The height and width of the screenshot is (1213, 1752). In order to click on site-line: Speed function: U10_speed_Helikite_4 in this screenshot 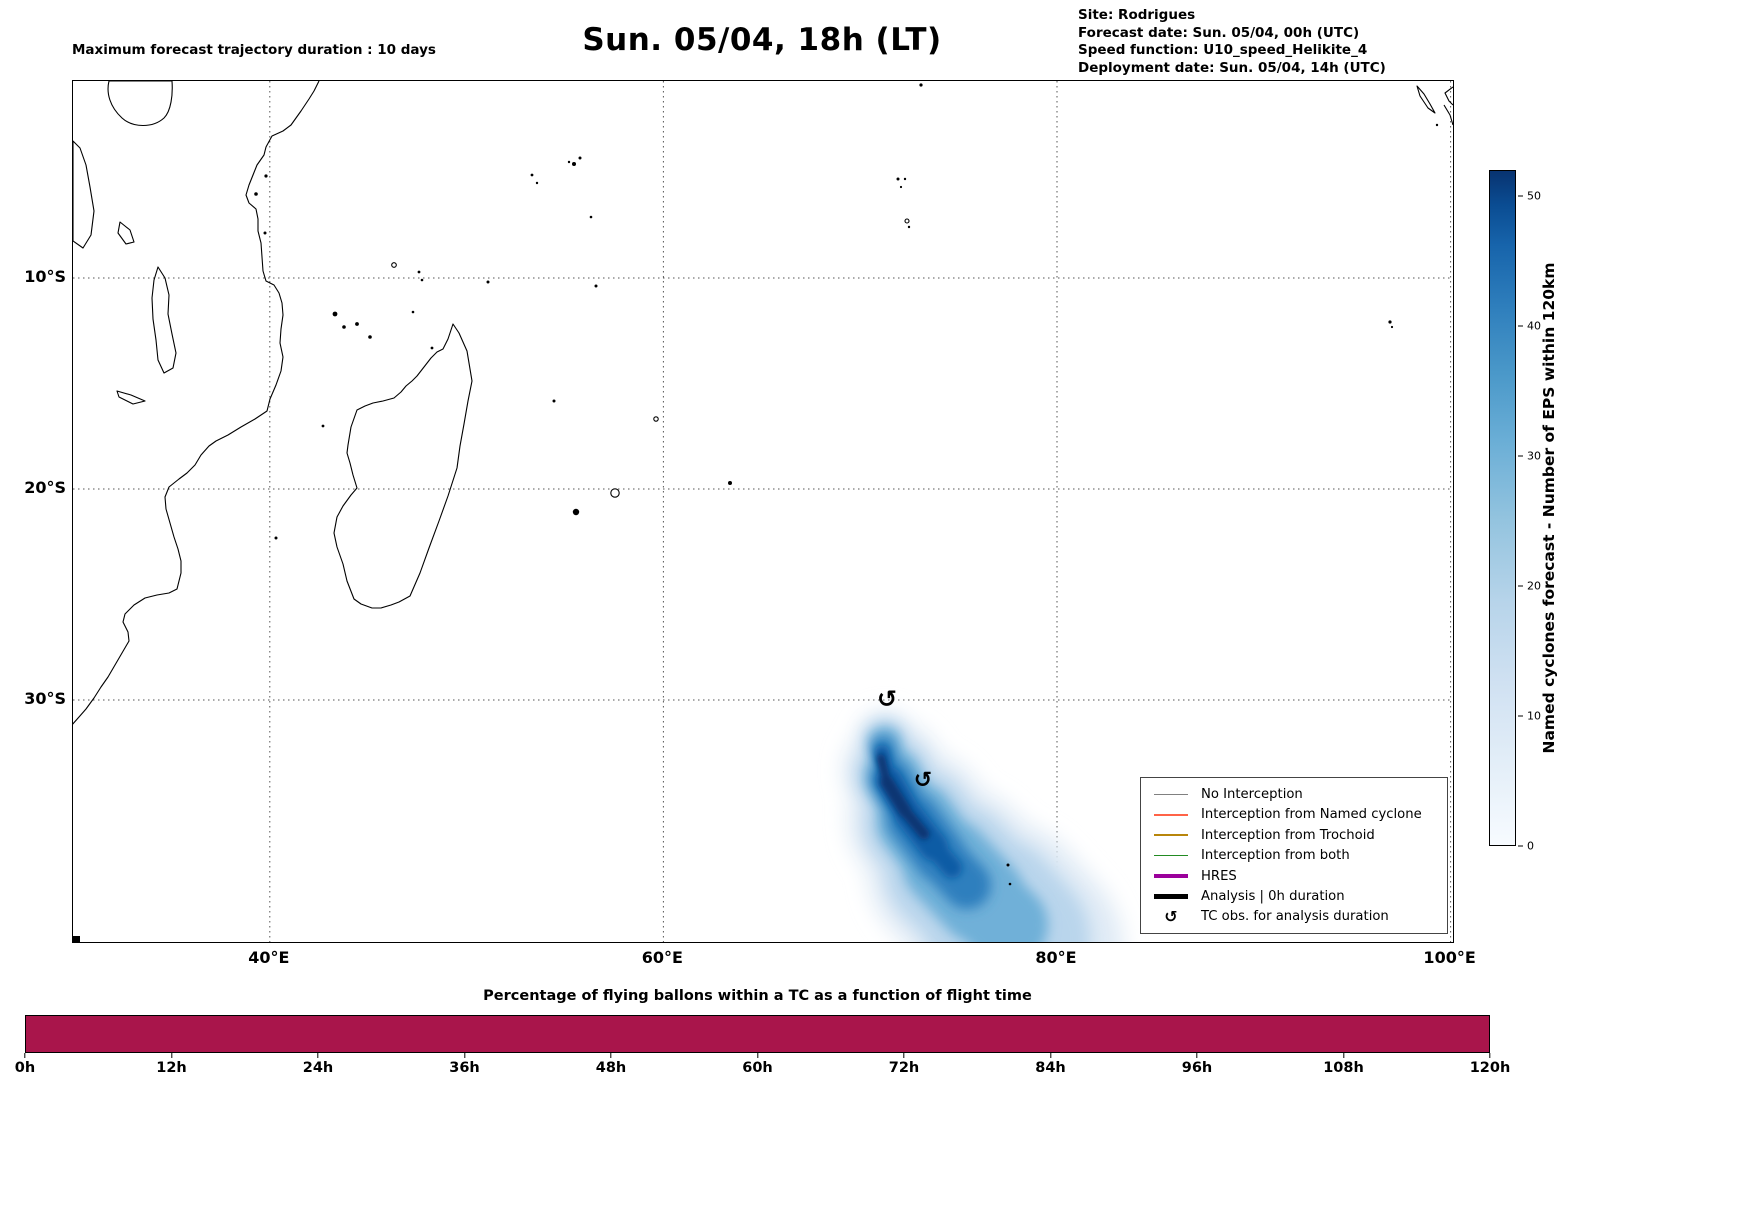, I will do `click(1223, 50)`.